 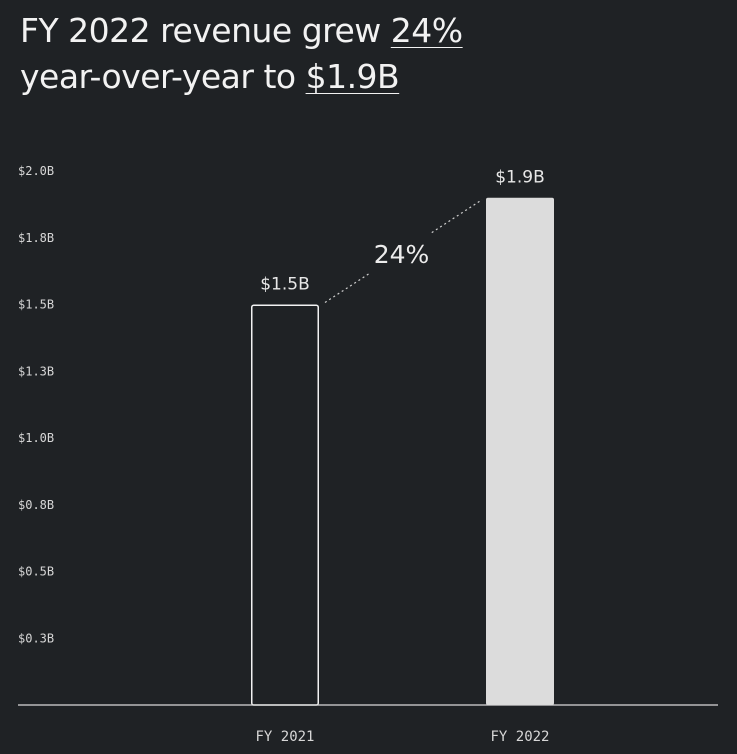 What do you see at coordinates (520, 178) in the screenshot?
I see `bar-value-label: $1.9B` at bounding box center [520, 178].